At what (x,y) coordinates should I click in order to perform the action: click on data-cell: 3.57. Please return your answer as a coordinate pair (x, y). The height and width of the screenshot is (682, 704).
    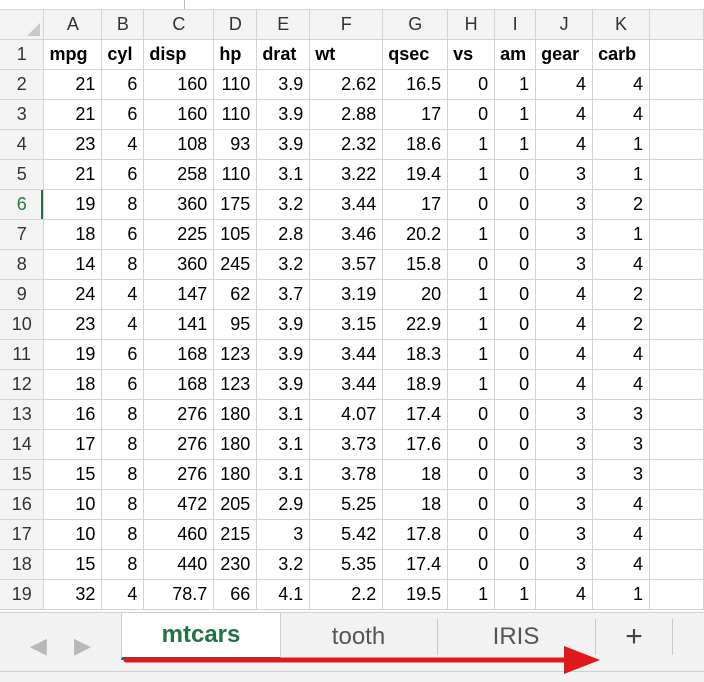
    Looking at the image, I should click on (346, 264).